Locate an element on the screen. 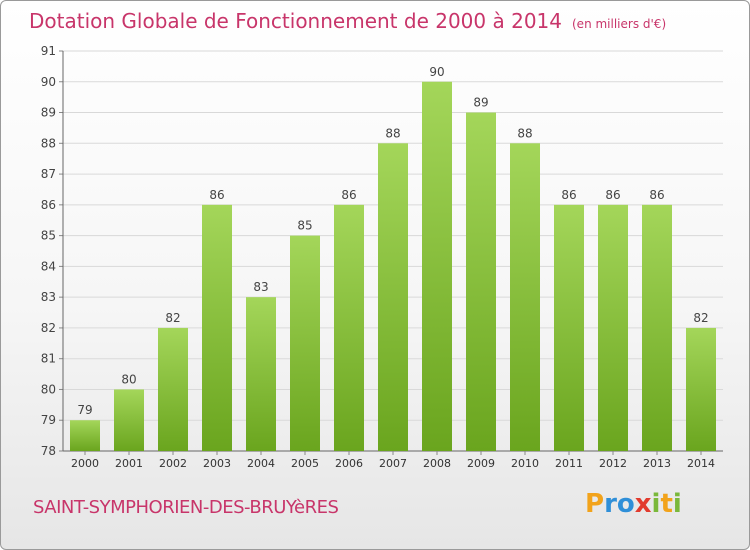  y-tick-label: 79 is located at coordinates (48, 420).